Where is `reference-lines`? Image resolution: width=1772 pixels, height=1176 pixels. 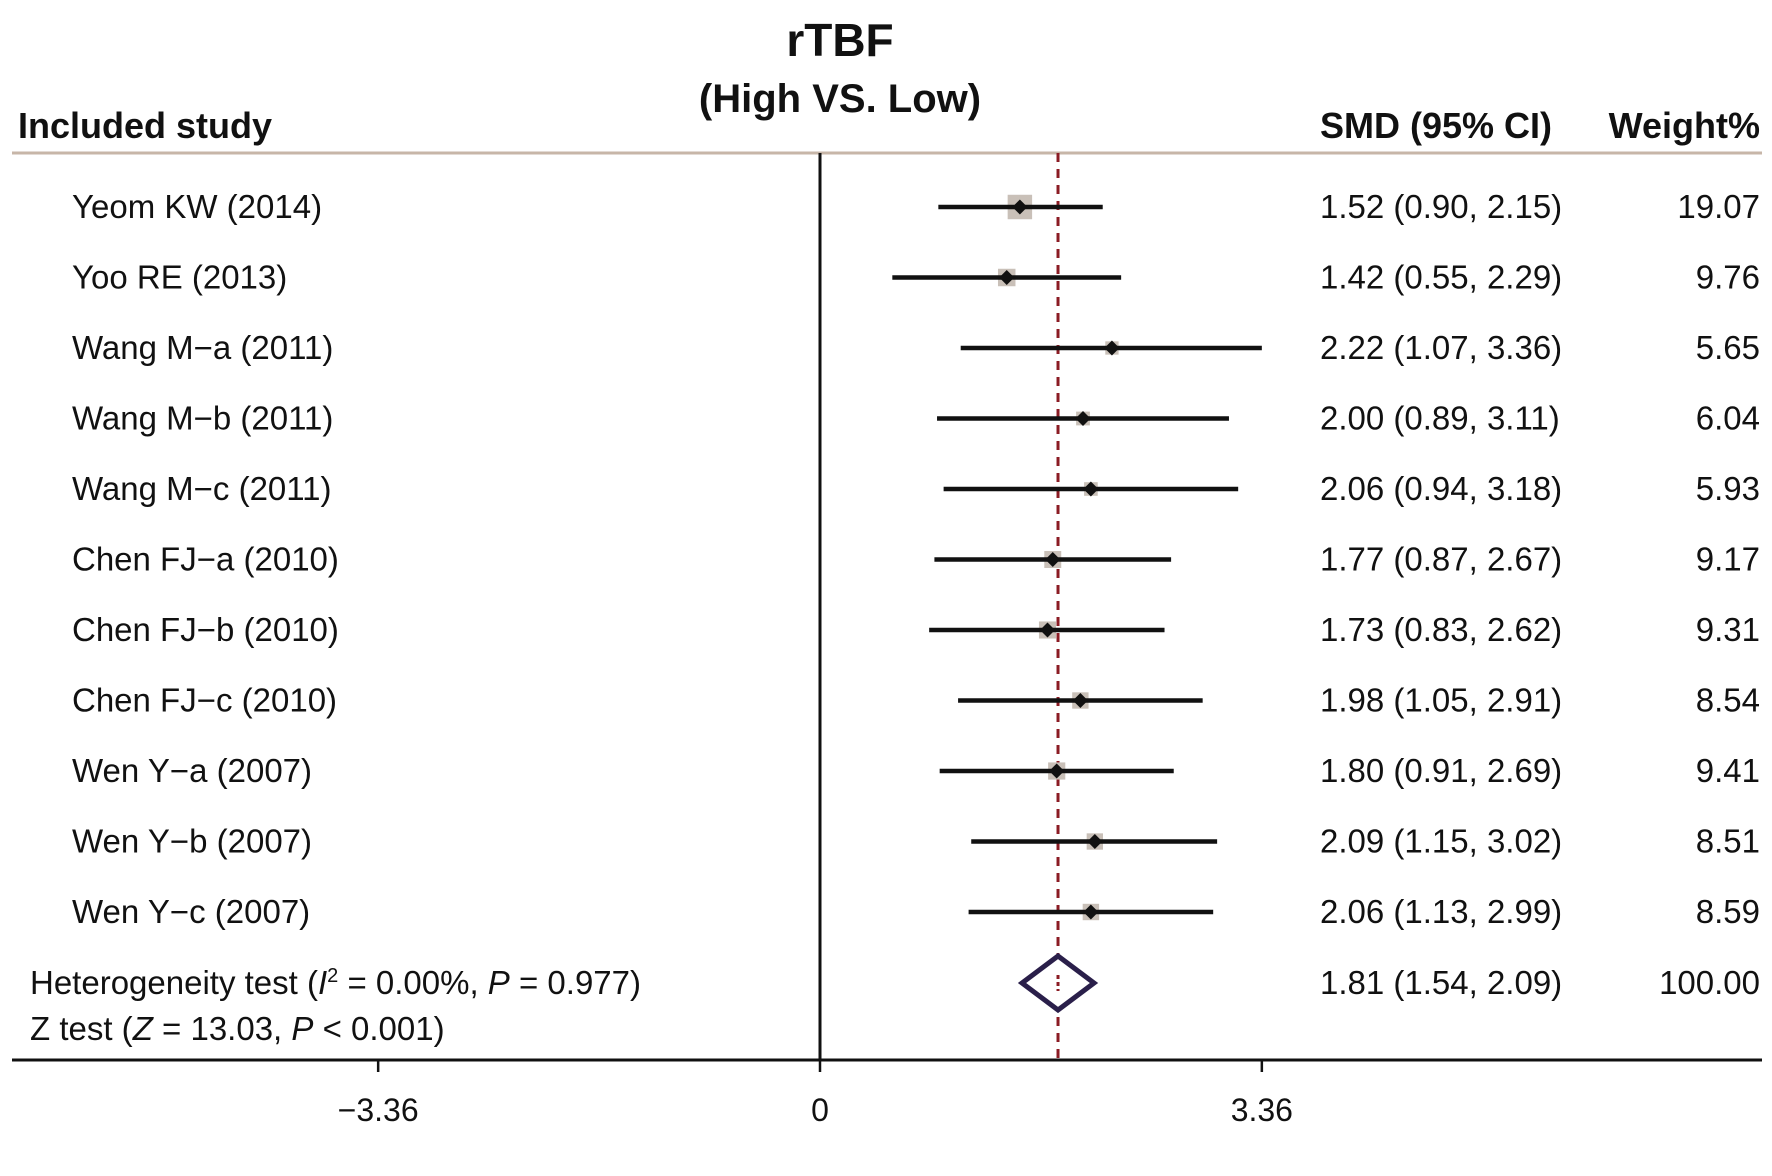 reference-lines is located at coordinates (939, 606).